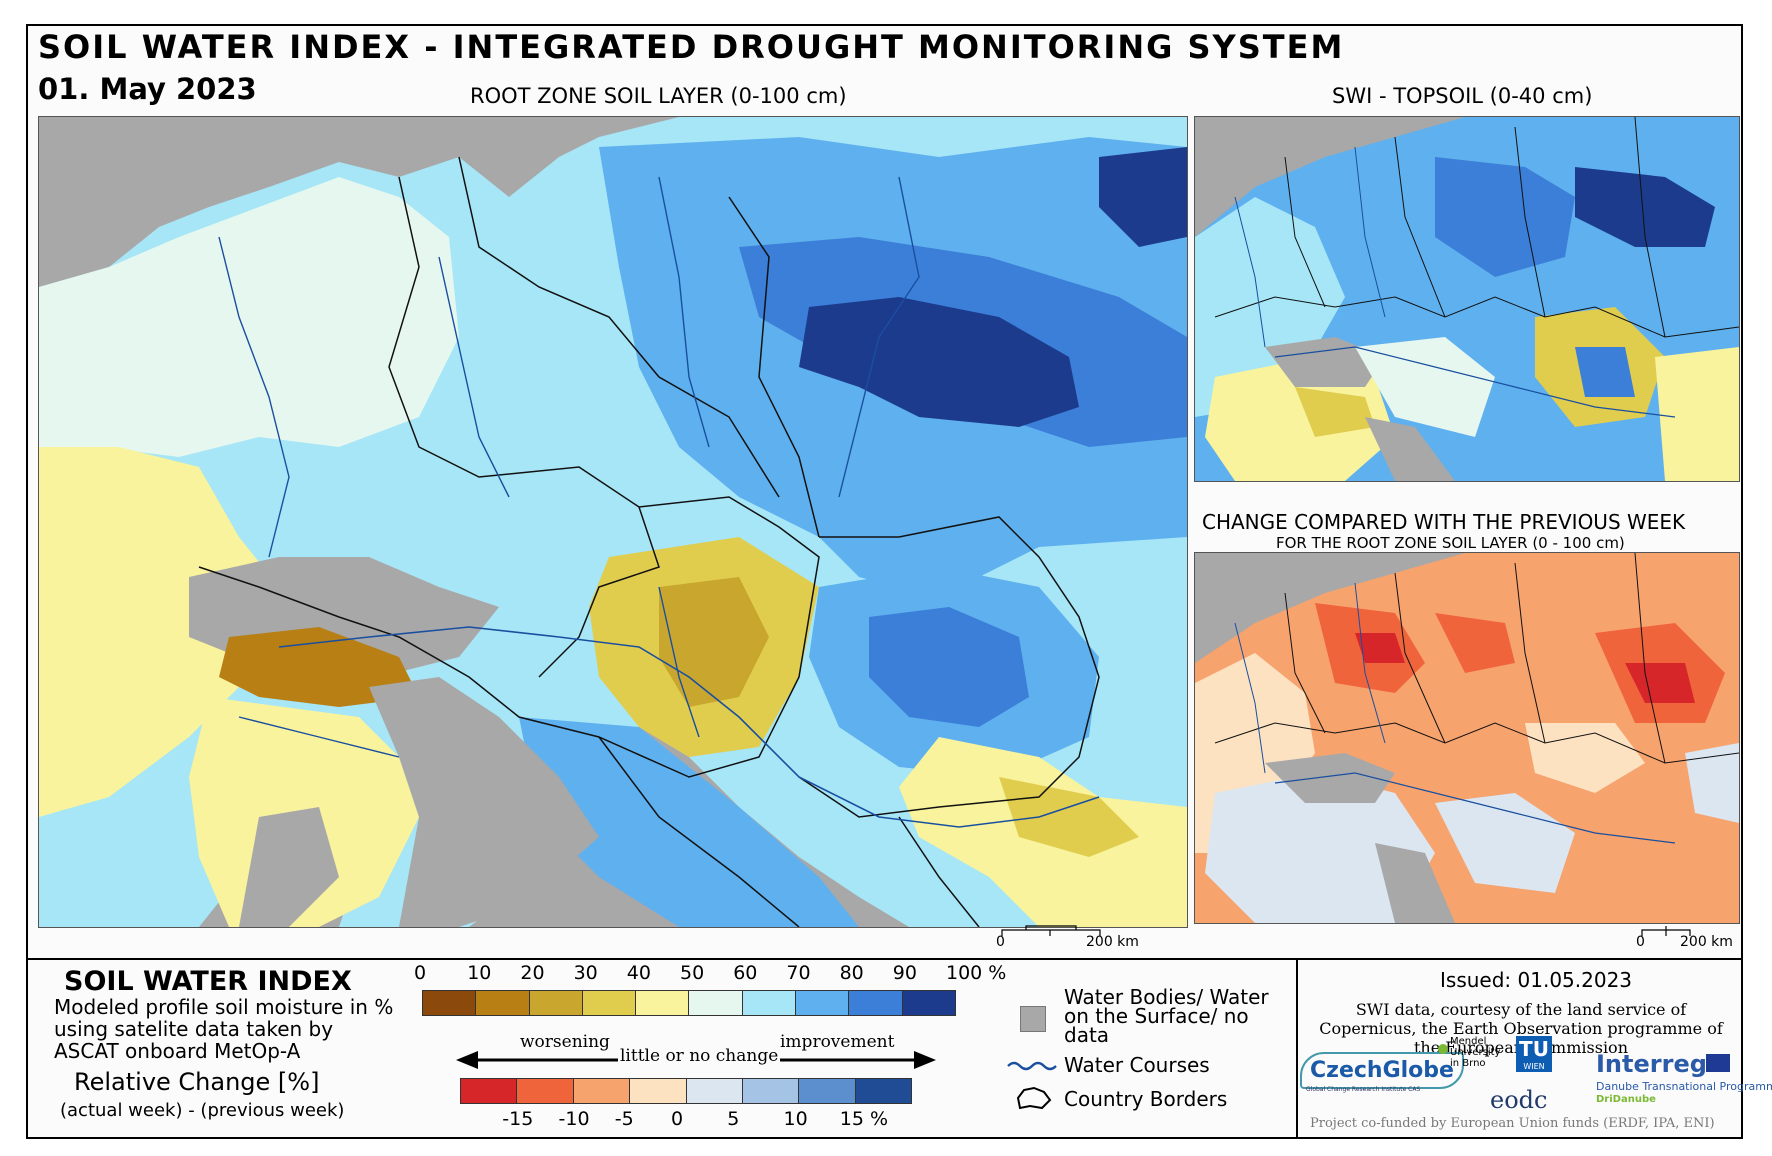  What do you see at coordinates (1706, 942) in the screenshot?
I see `small-scale-km: 200 km` at bounding box center [1706, 942].